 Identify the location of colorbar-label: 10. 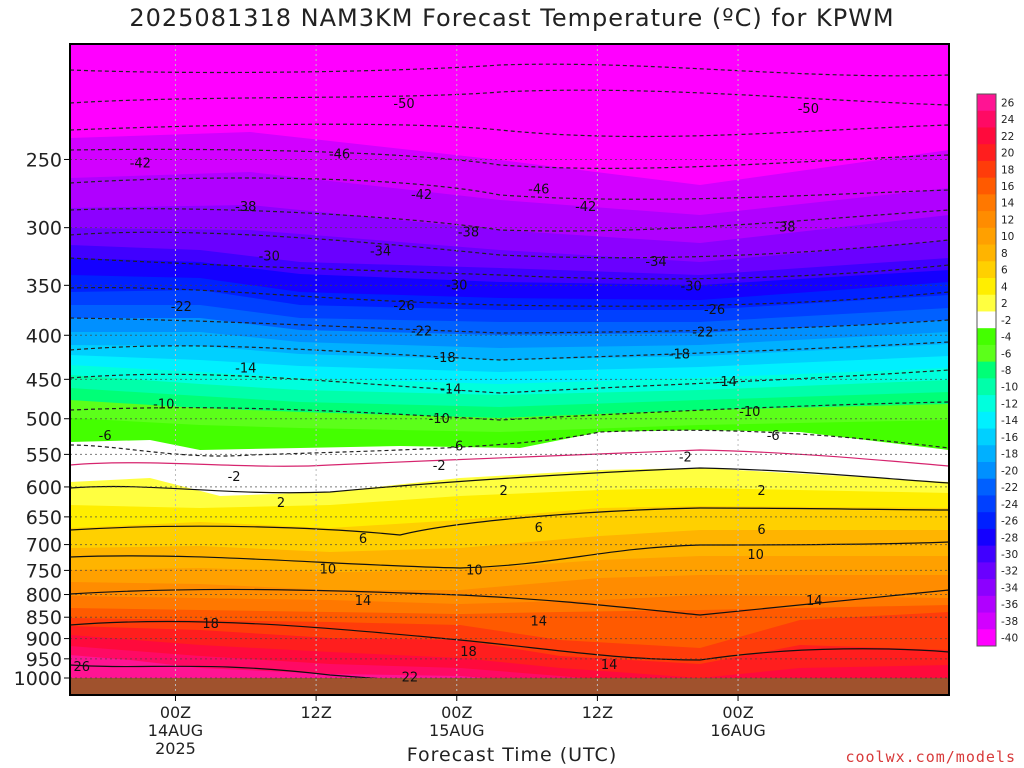
(1007, 237).